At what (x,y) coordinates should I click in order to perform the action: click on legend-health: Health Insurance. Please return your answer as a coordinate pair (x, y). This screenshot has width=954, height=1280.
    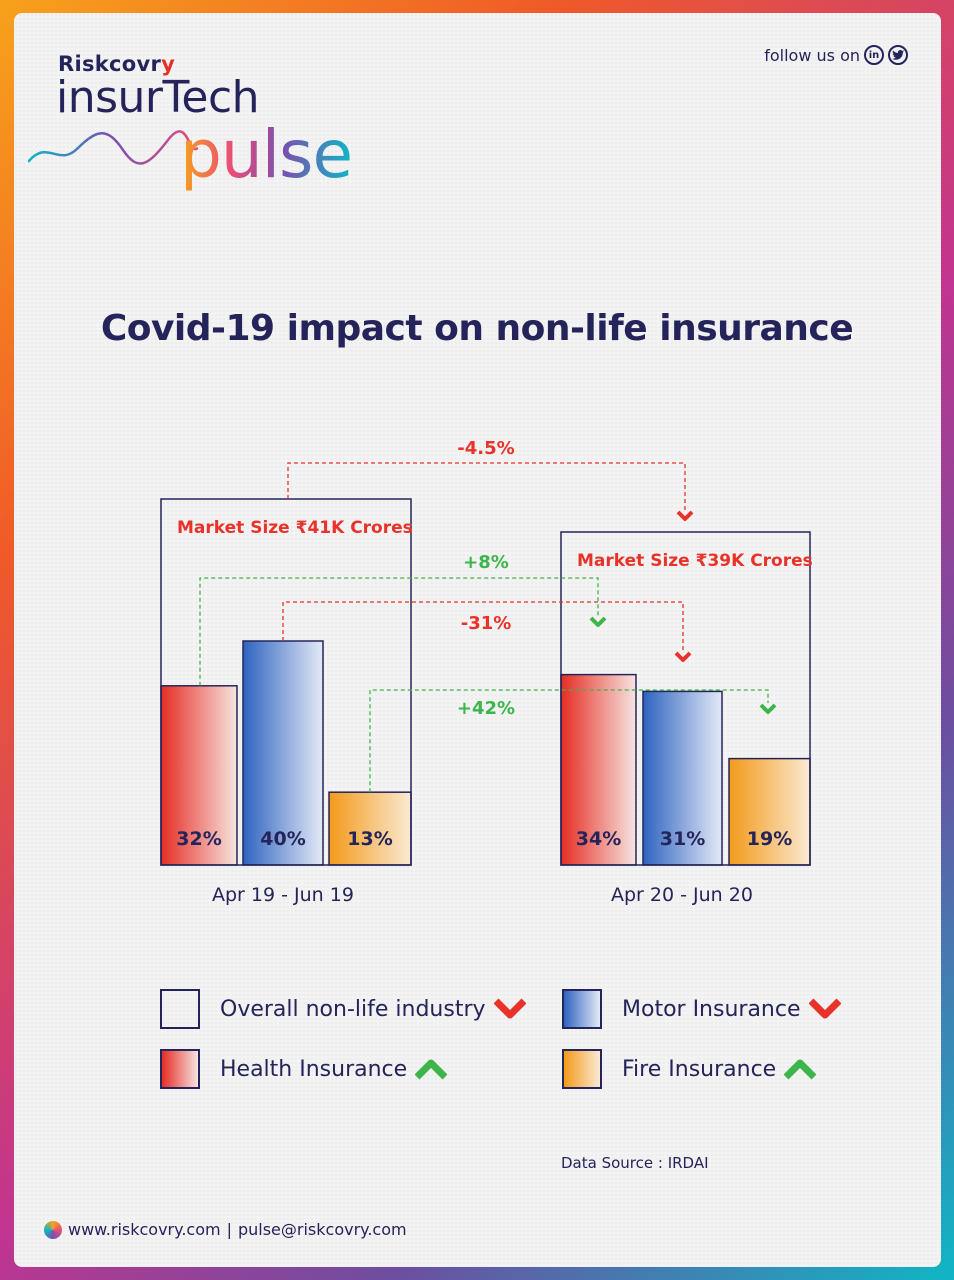
    Looking at the image, I should click on (304, 1069).